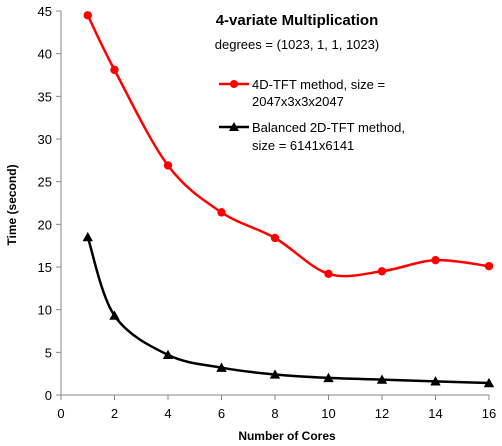 The image size is (502, 446). Describe the element at coordinates (60, 413) in the screenshot. I see `x-tick-label: 0` at that location.